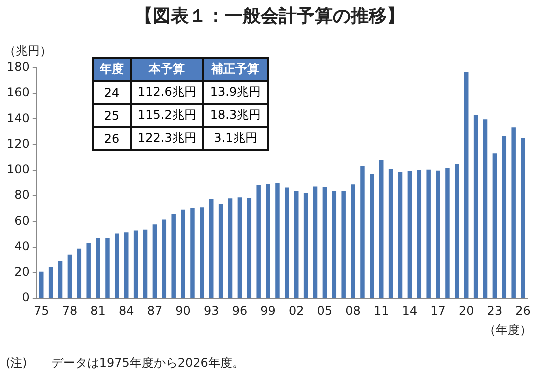  I want to click on x-tick-label: 90, so click(183, 311).